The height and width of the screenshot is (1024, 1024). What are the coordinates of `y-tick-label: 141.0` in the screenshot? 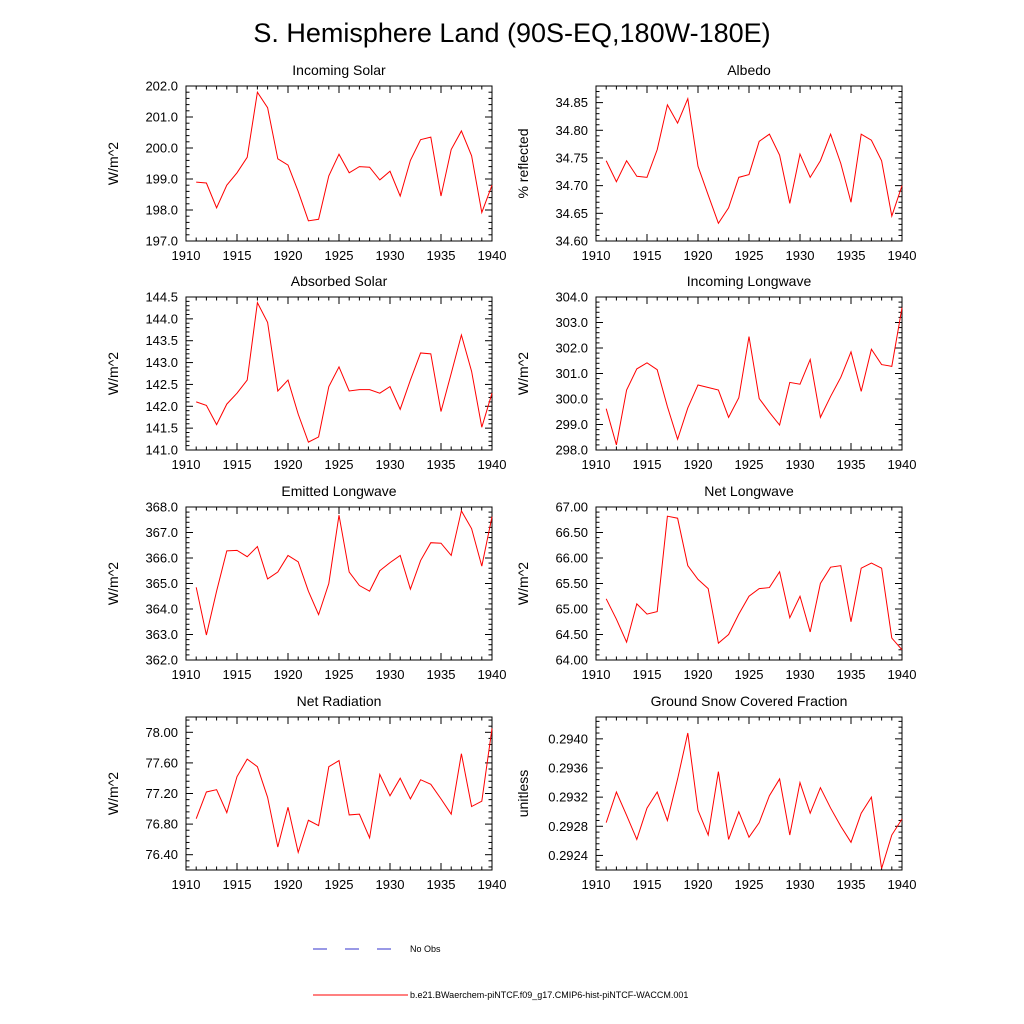 It's located at (161, 450).